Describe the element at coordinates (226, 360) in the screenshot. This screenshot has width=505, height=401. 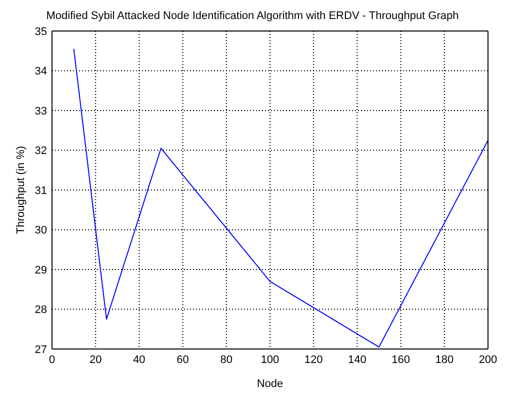
I see `x-tick-label: 80` at that location.